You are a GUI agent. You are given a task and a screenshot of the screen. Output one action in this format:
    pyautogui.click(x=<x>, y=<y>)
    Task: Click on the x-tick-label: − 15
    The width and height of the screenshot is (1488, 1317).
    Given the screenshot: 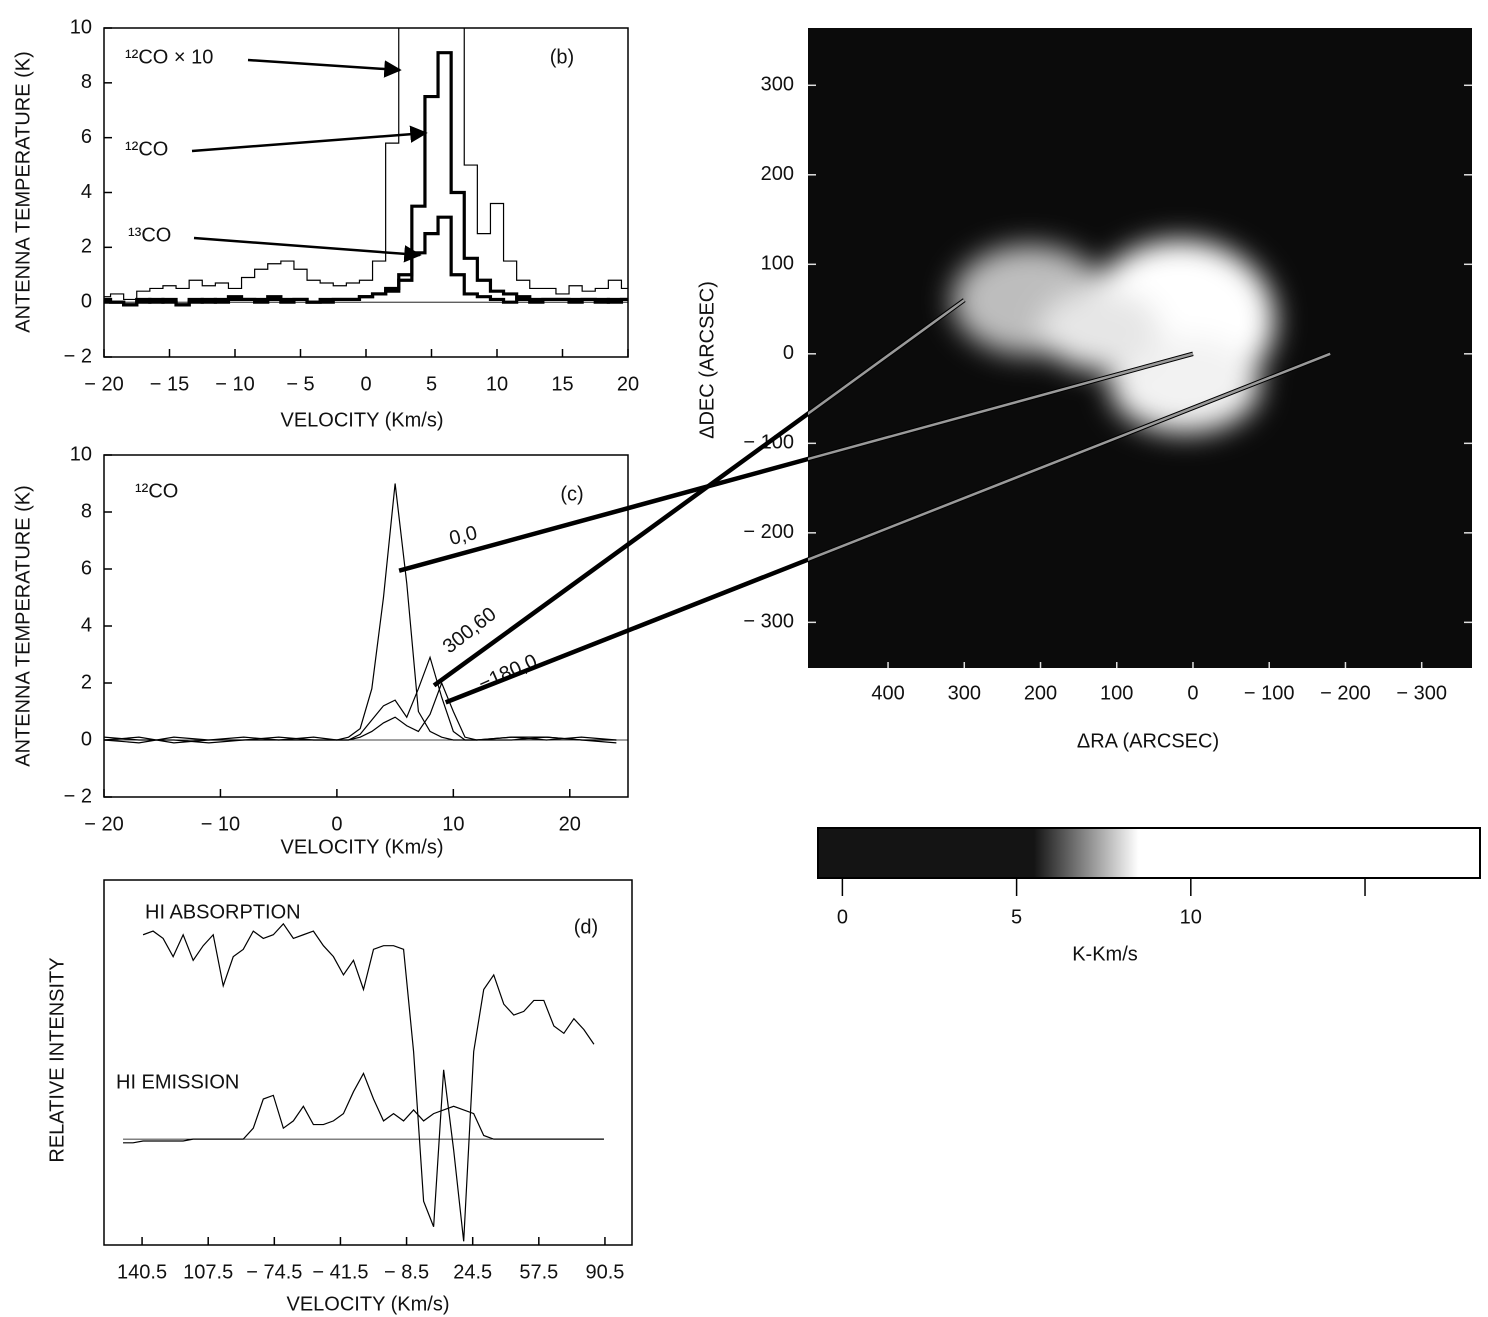 What is the action you would take?
    pyautogui.click(x=169, y=384)
    